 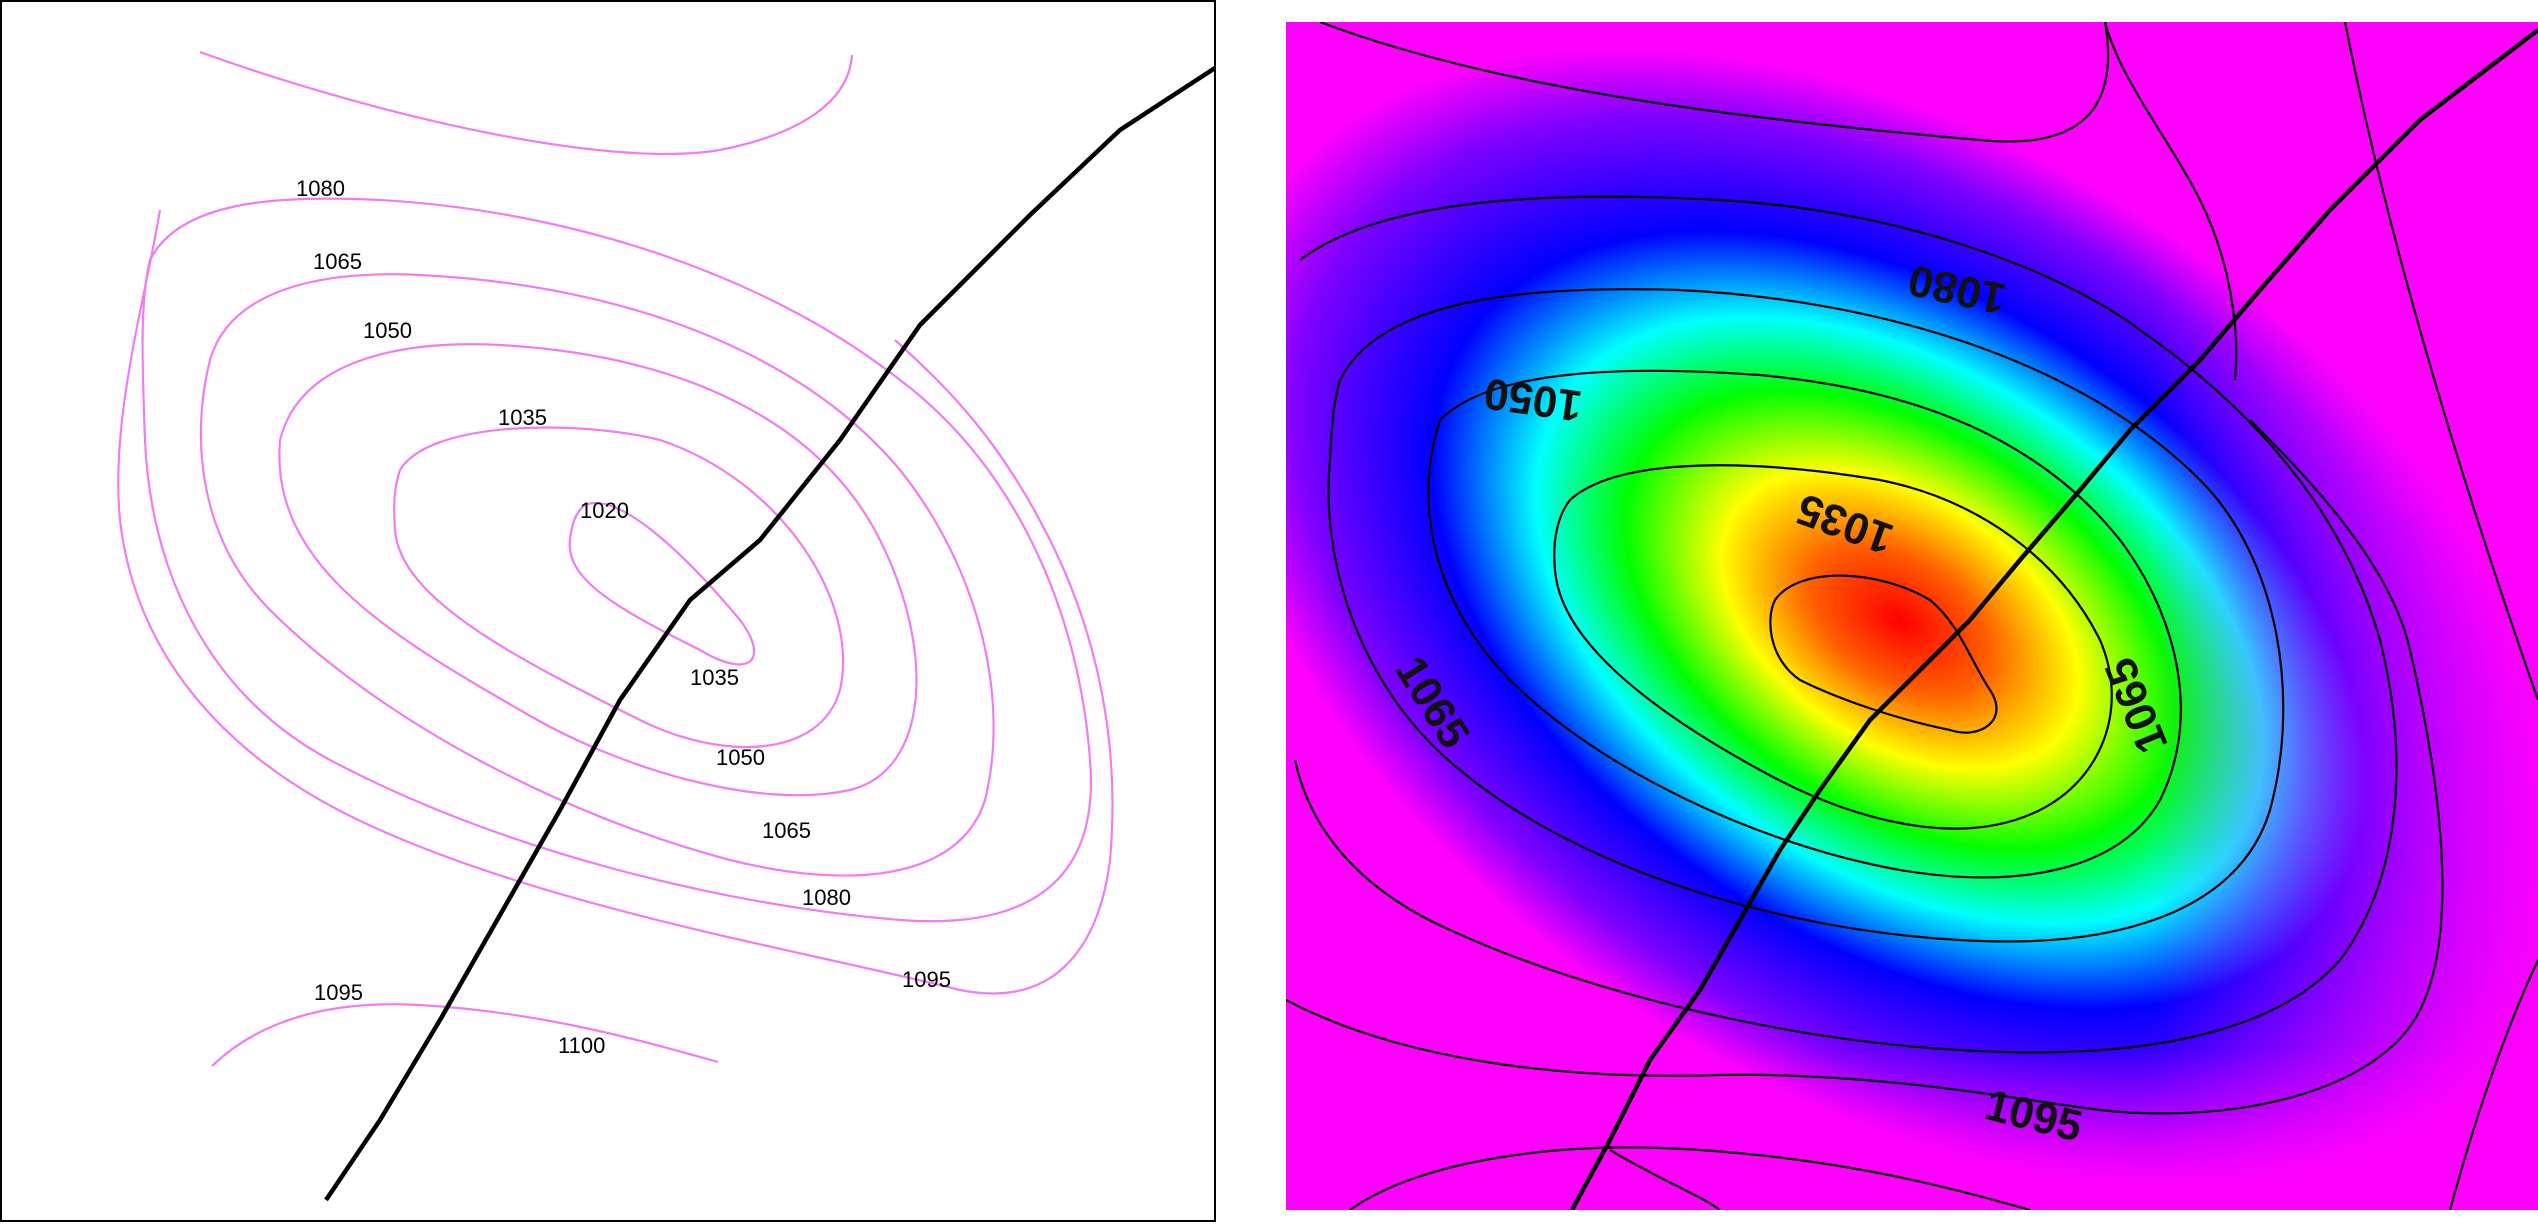 I want to click on right-contour-outer-top, so click(x=1714, y=82).